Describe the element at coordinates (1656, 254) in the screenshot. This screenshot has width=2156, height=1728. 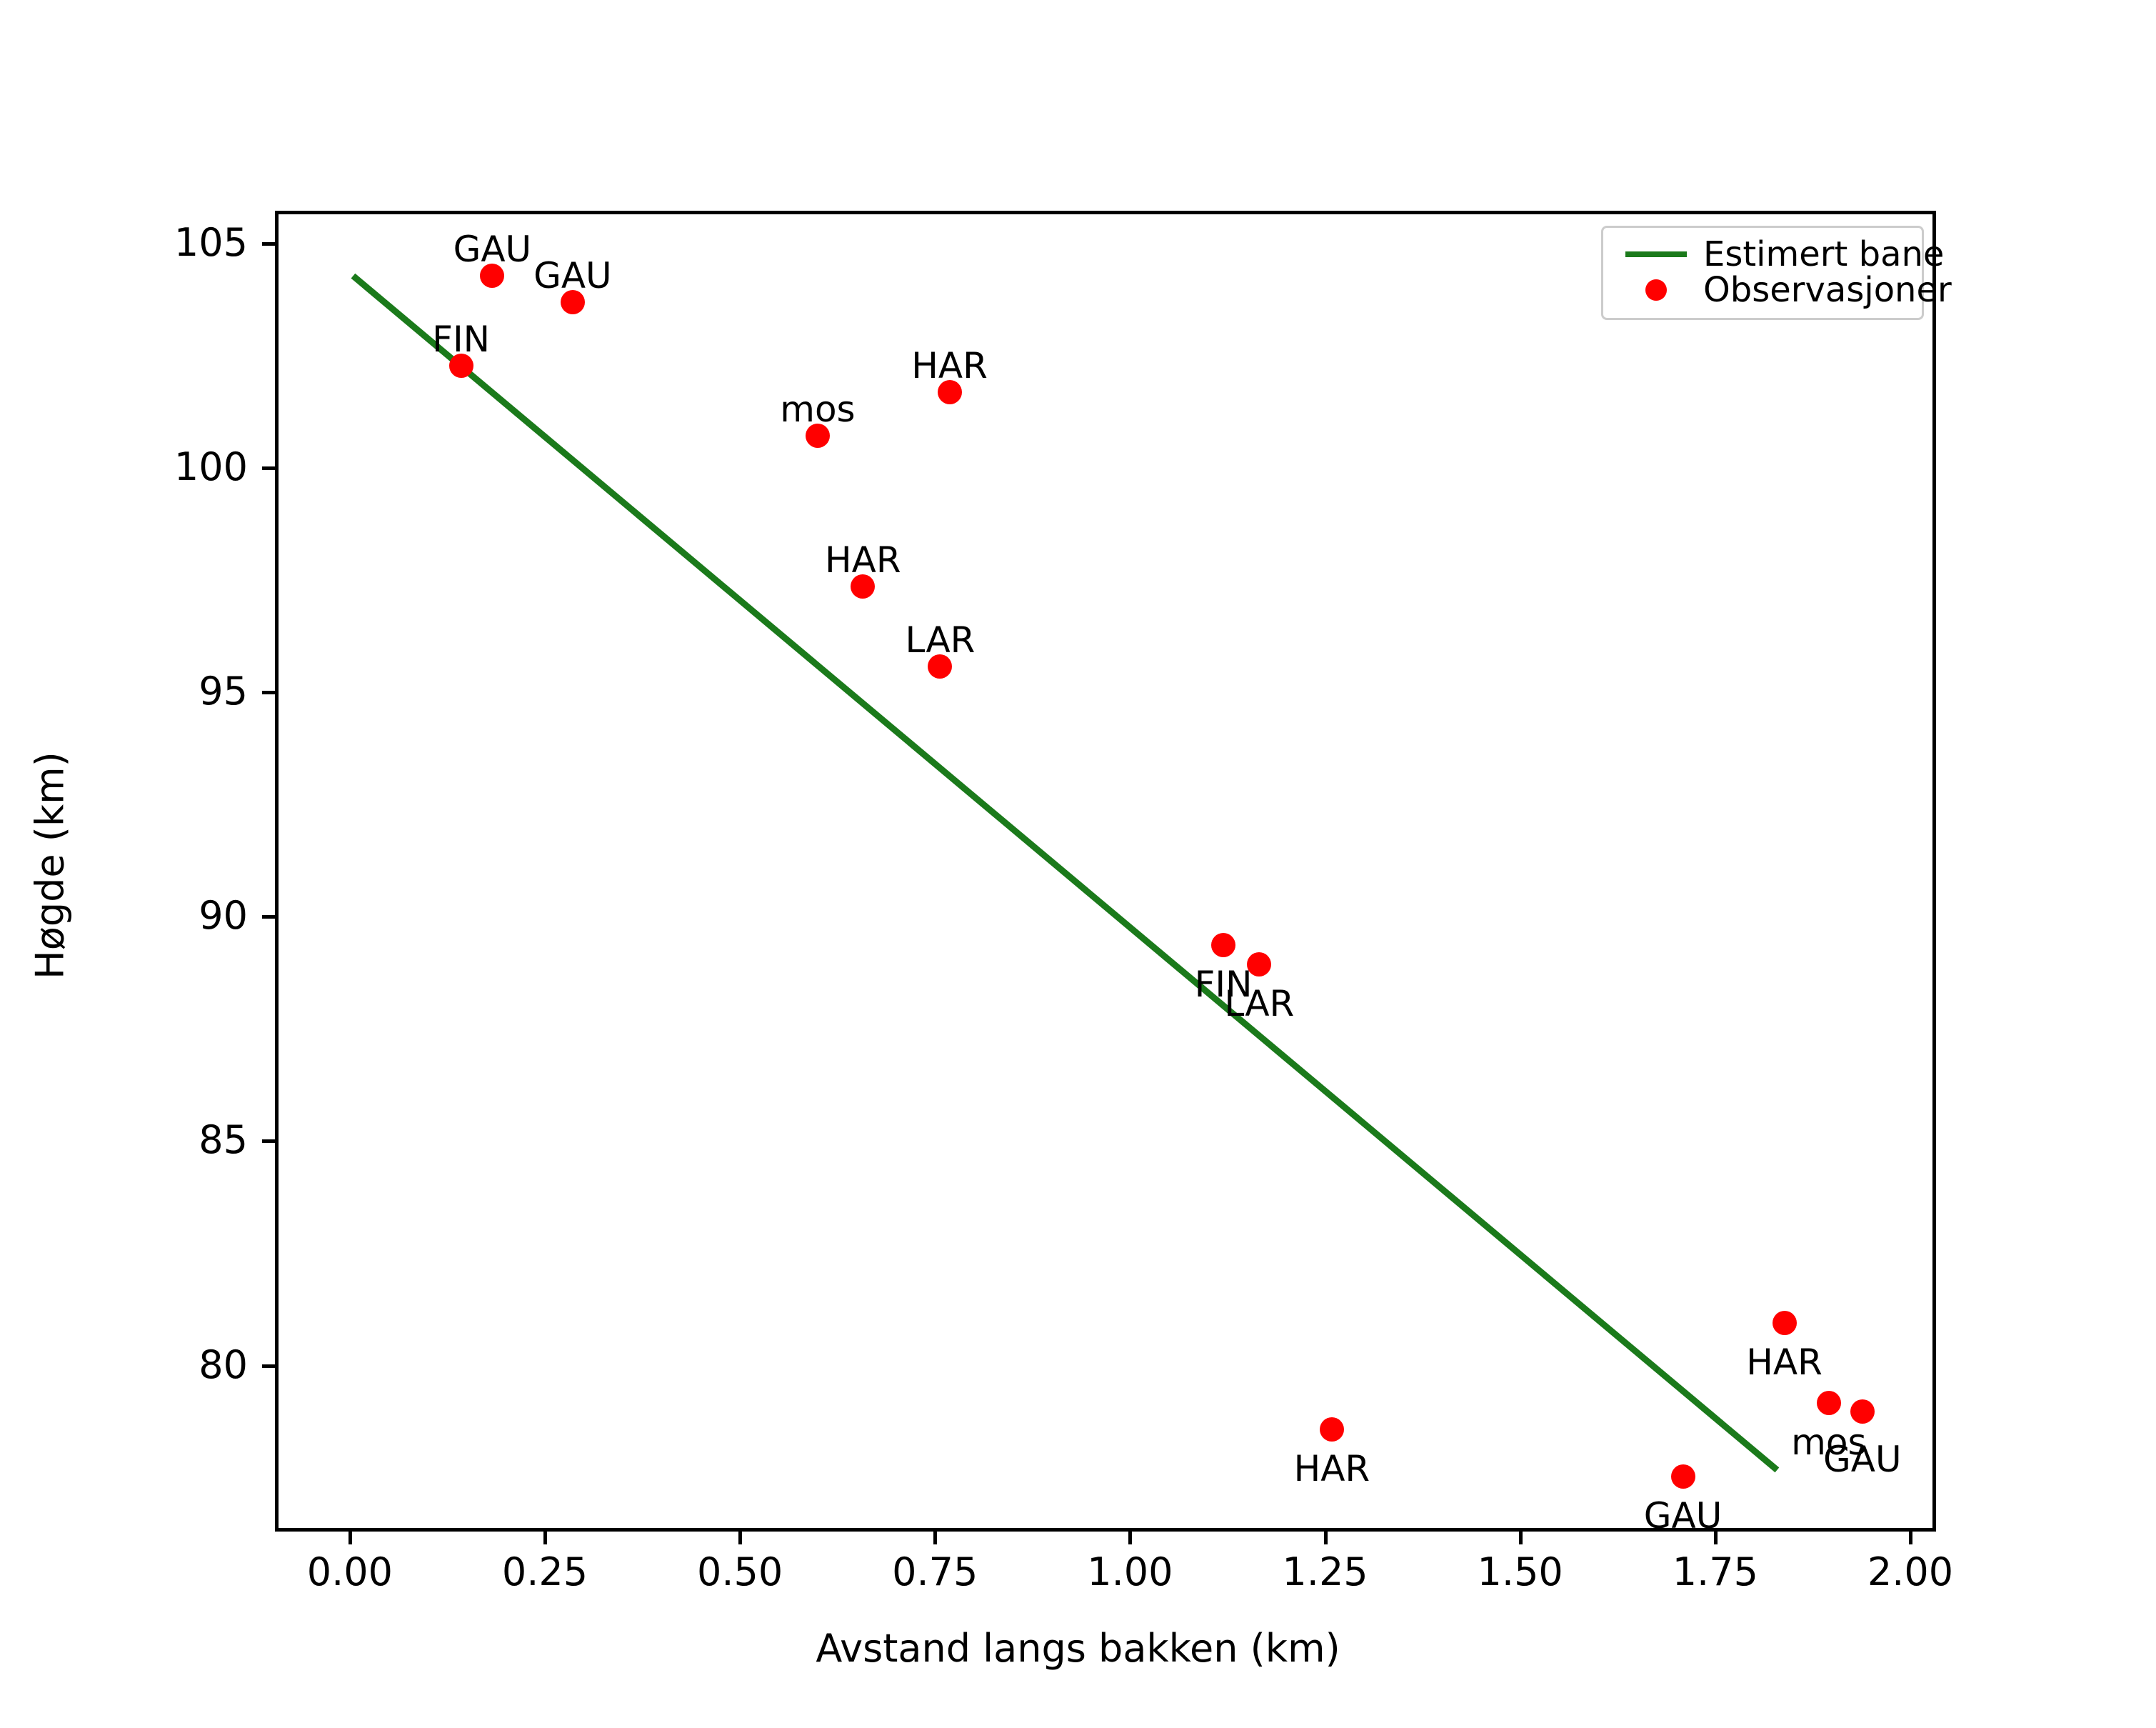
I see `legend-line-swatch` at that location.